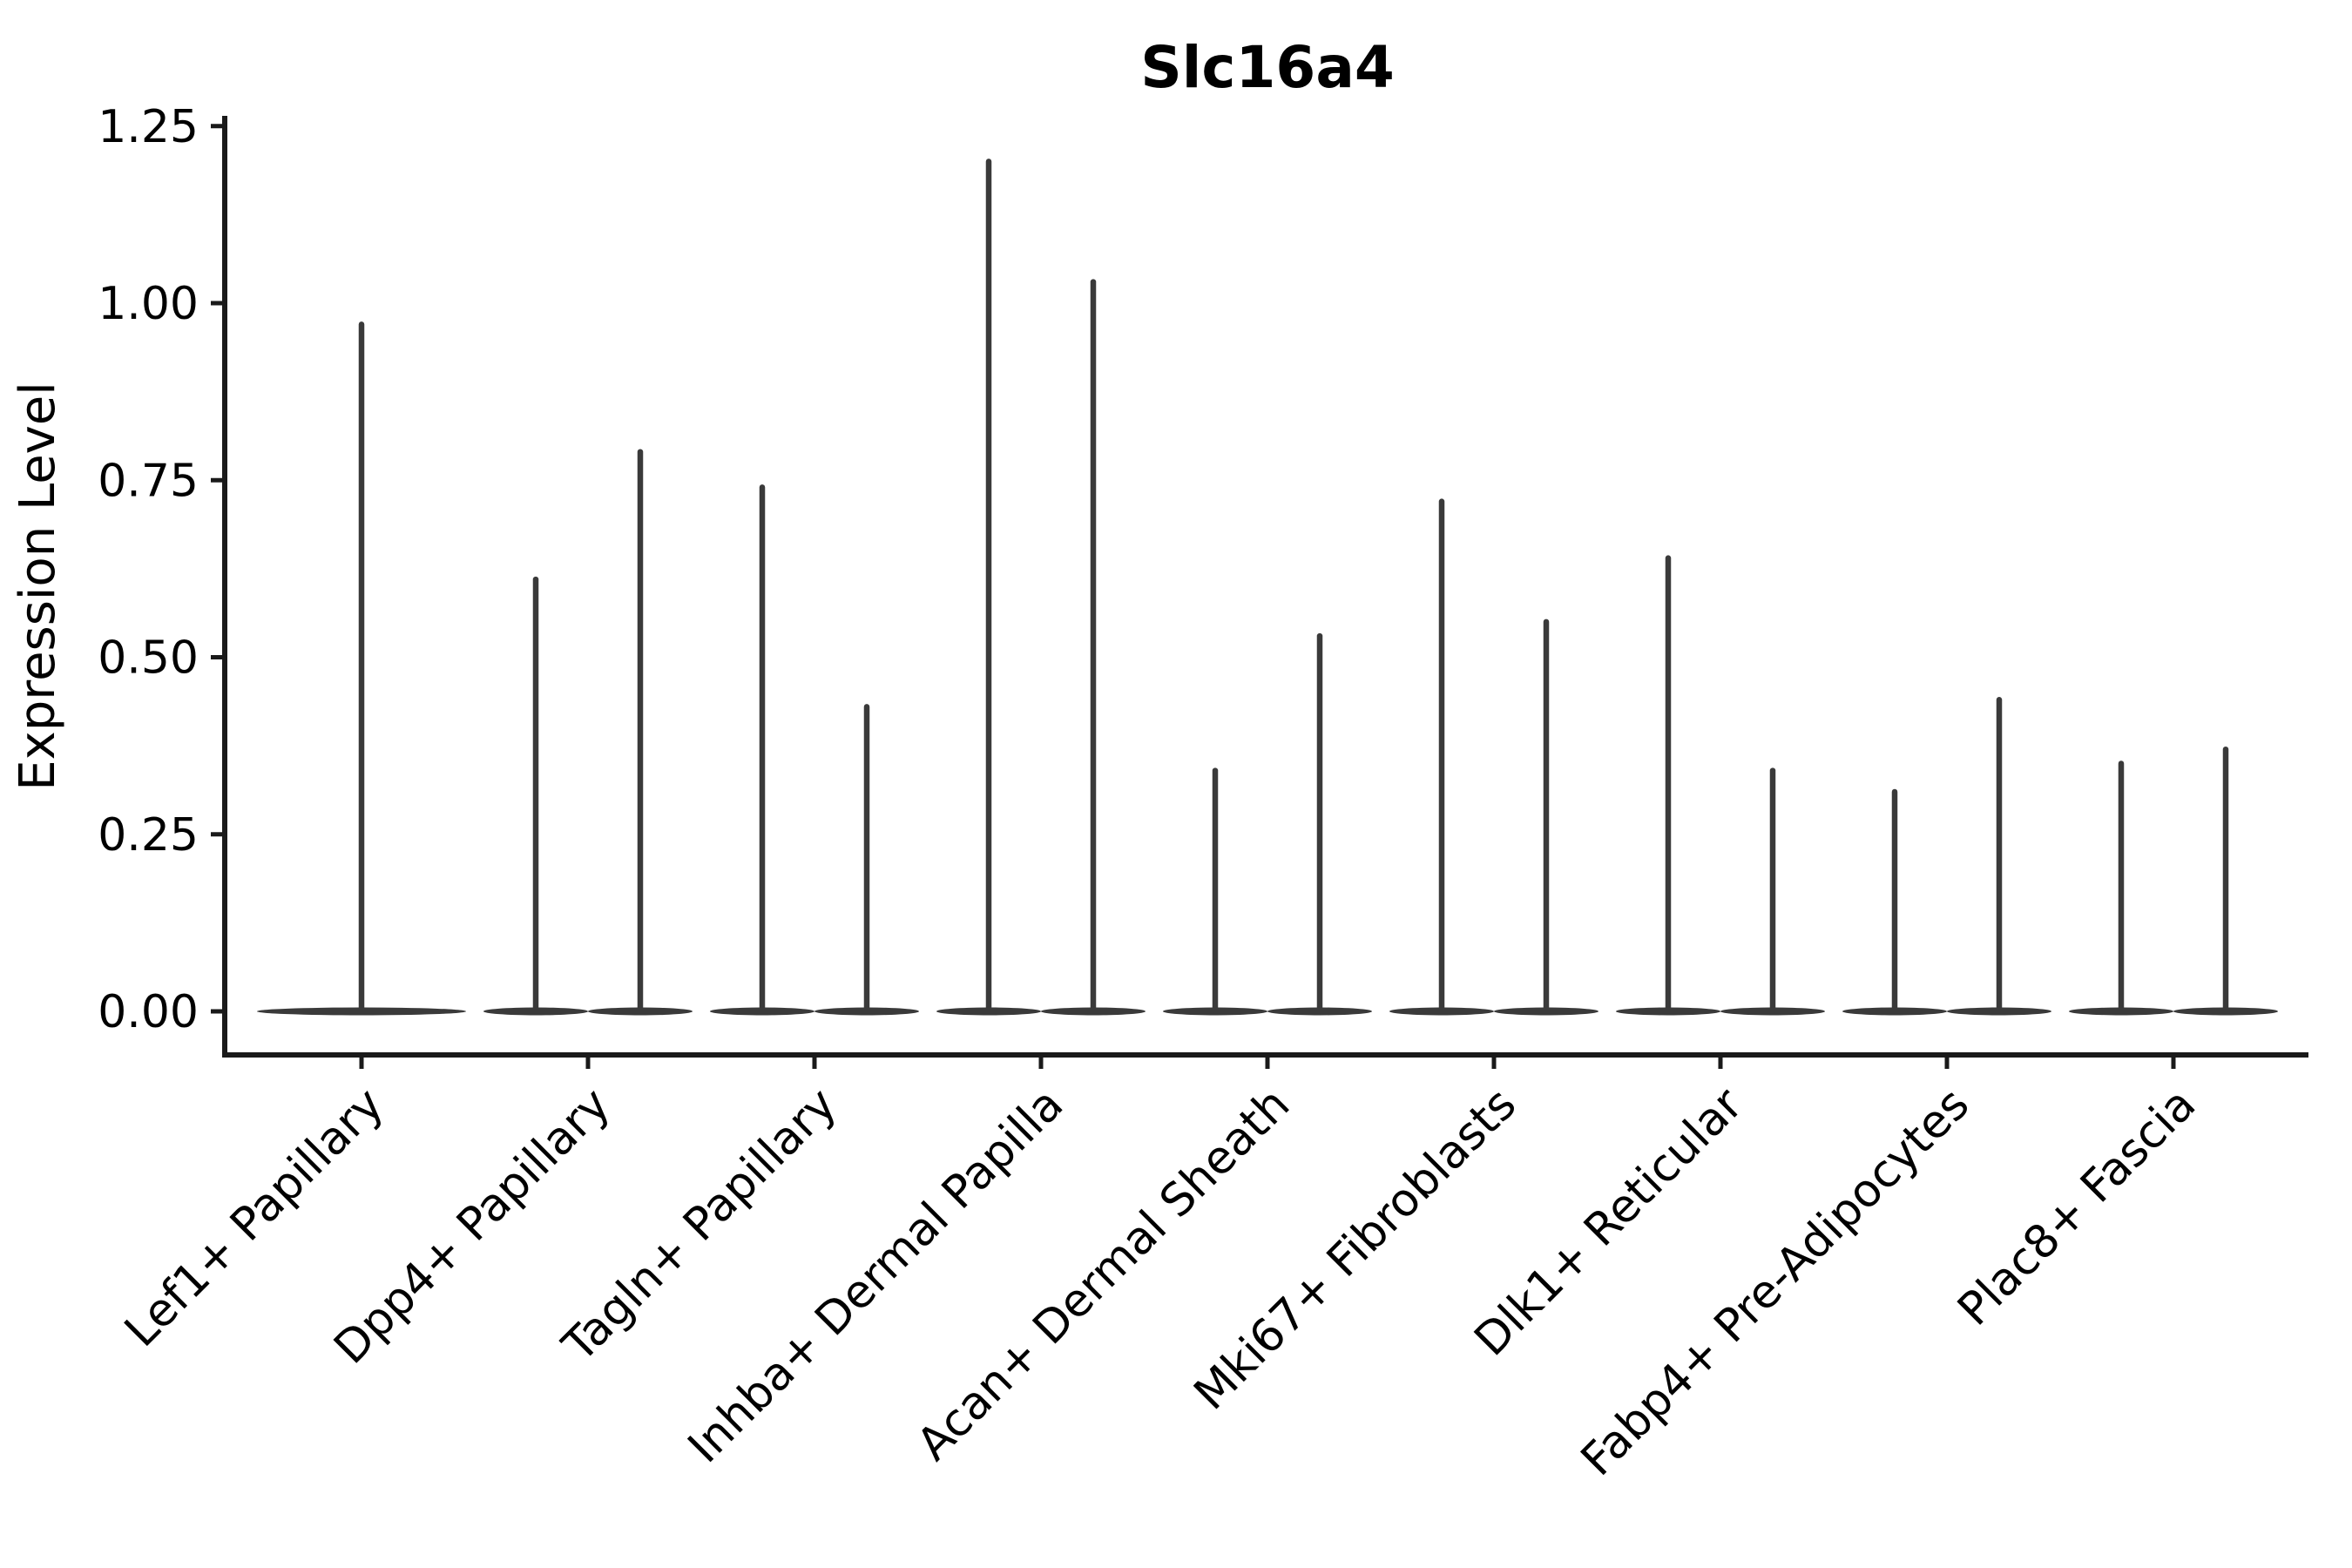  What do you see at coordinates (1104, 1274) in the screenshot?
I see `x-tick-label: Acan+ Dermal Sheath` at bounding box center [1104, 1274].